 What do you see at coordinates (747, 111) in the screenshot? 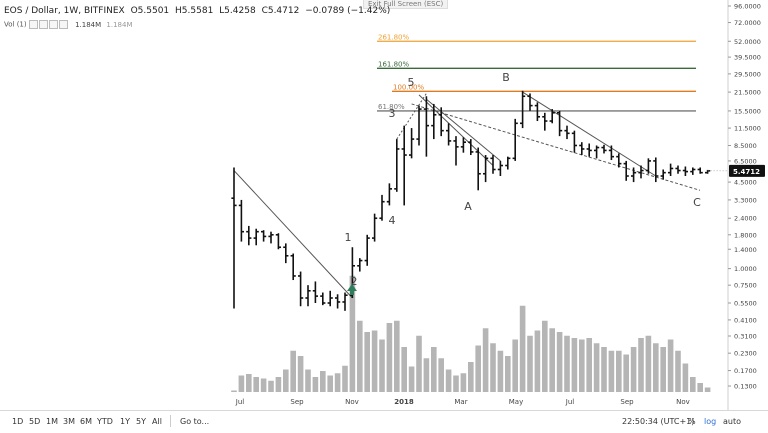
I see `price-tick-label: 15.5000` at bounding box center [747, 111].